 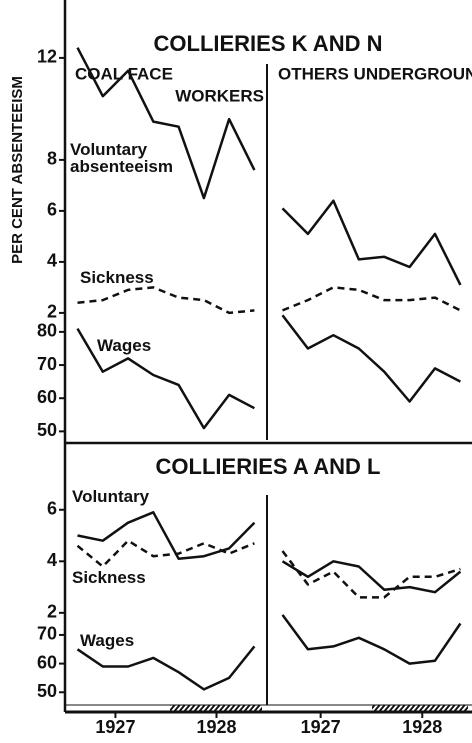 I want to click on column-header: OTHERS UNDERGROUND, so click(x=375, y=73).